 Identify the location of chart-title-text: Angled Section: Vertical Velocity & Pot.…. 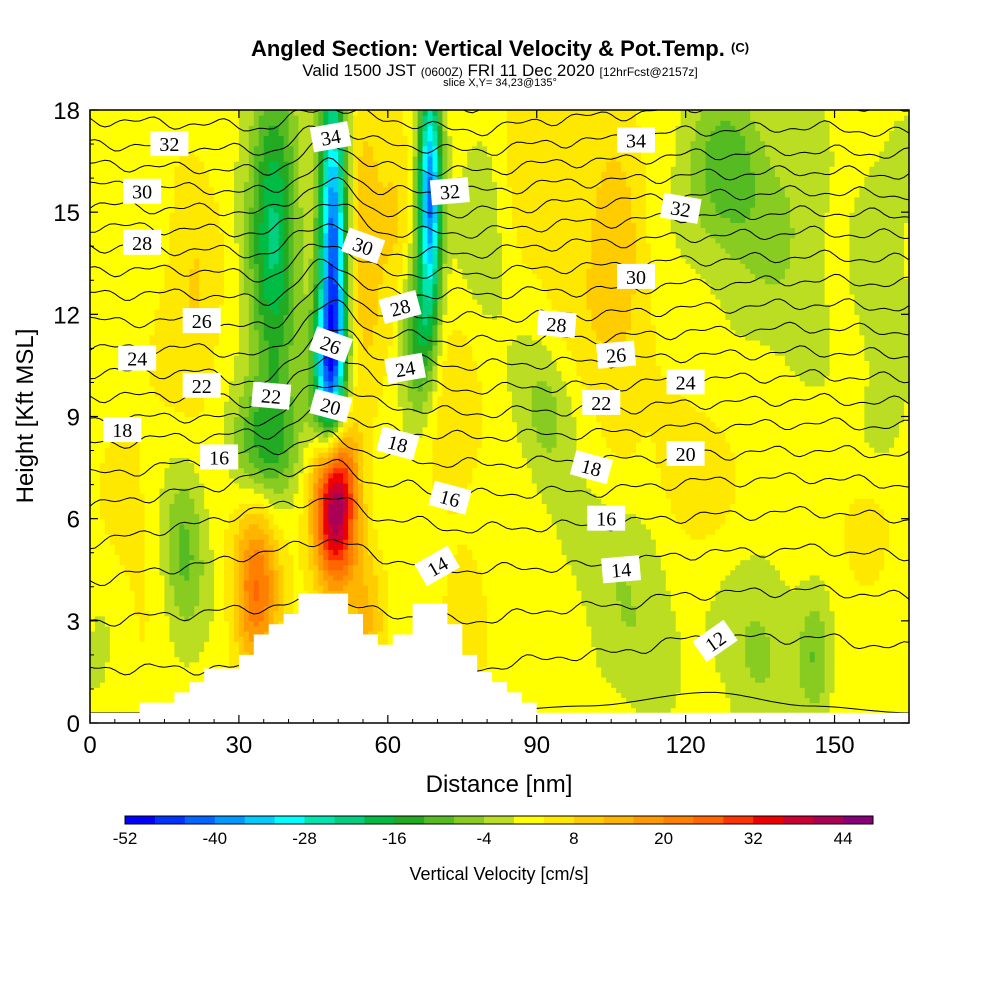
(487, 48).